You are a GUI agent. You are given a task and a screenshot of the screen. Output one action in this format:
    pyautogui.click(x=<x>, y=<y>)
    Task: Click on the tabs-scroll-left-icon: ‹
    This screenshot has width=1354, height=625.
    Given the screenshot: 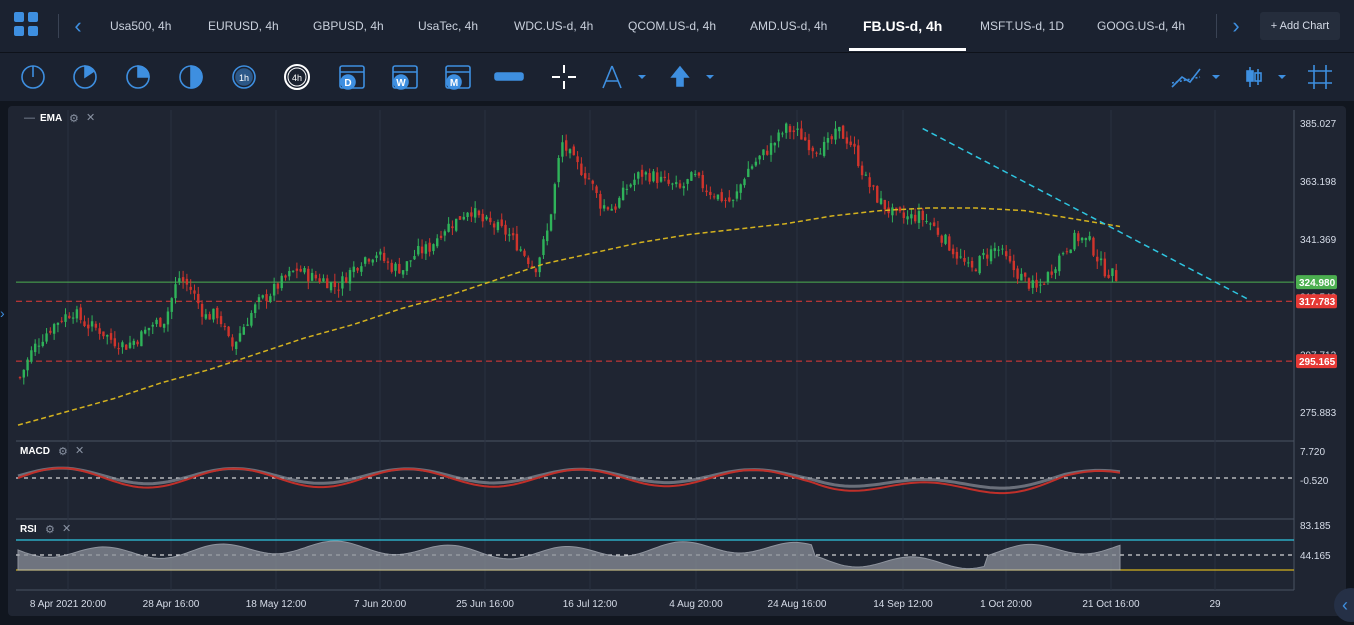 What is the action you would take?
    pyautogui.click(x=78, y=25)
    